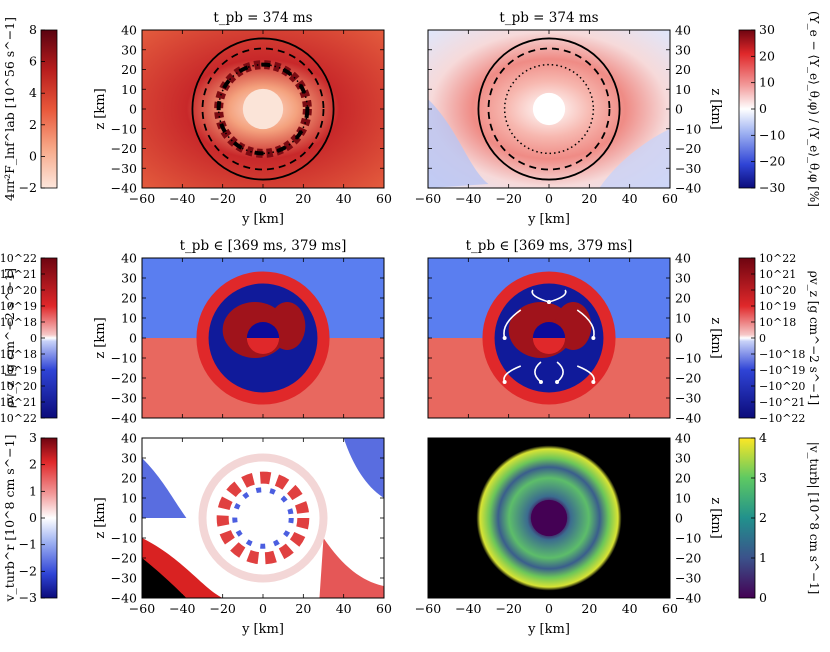 The width and height of the screenshot is (830, 652). I want to click on core-bottom, so click(549, 346).